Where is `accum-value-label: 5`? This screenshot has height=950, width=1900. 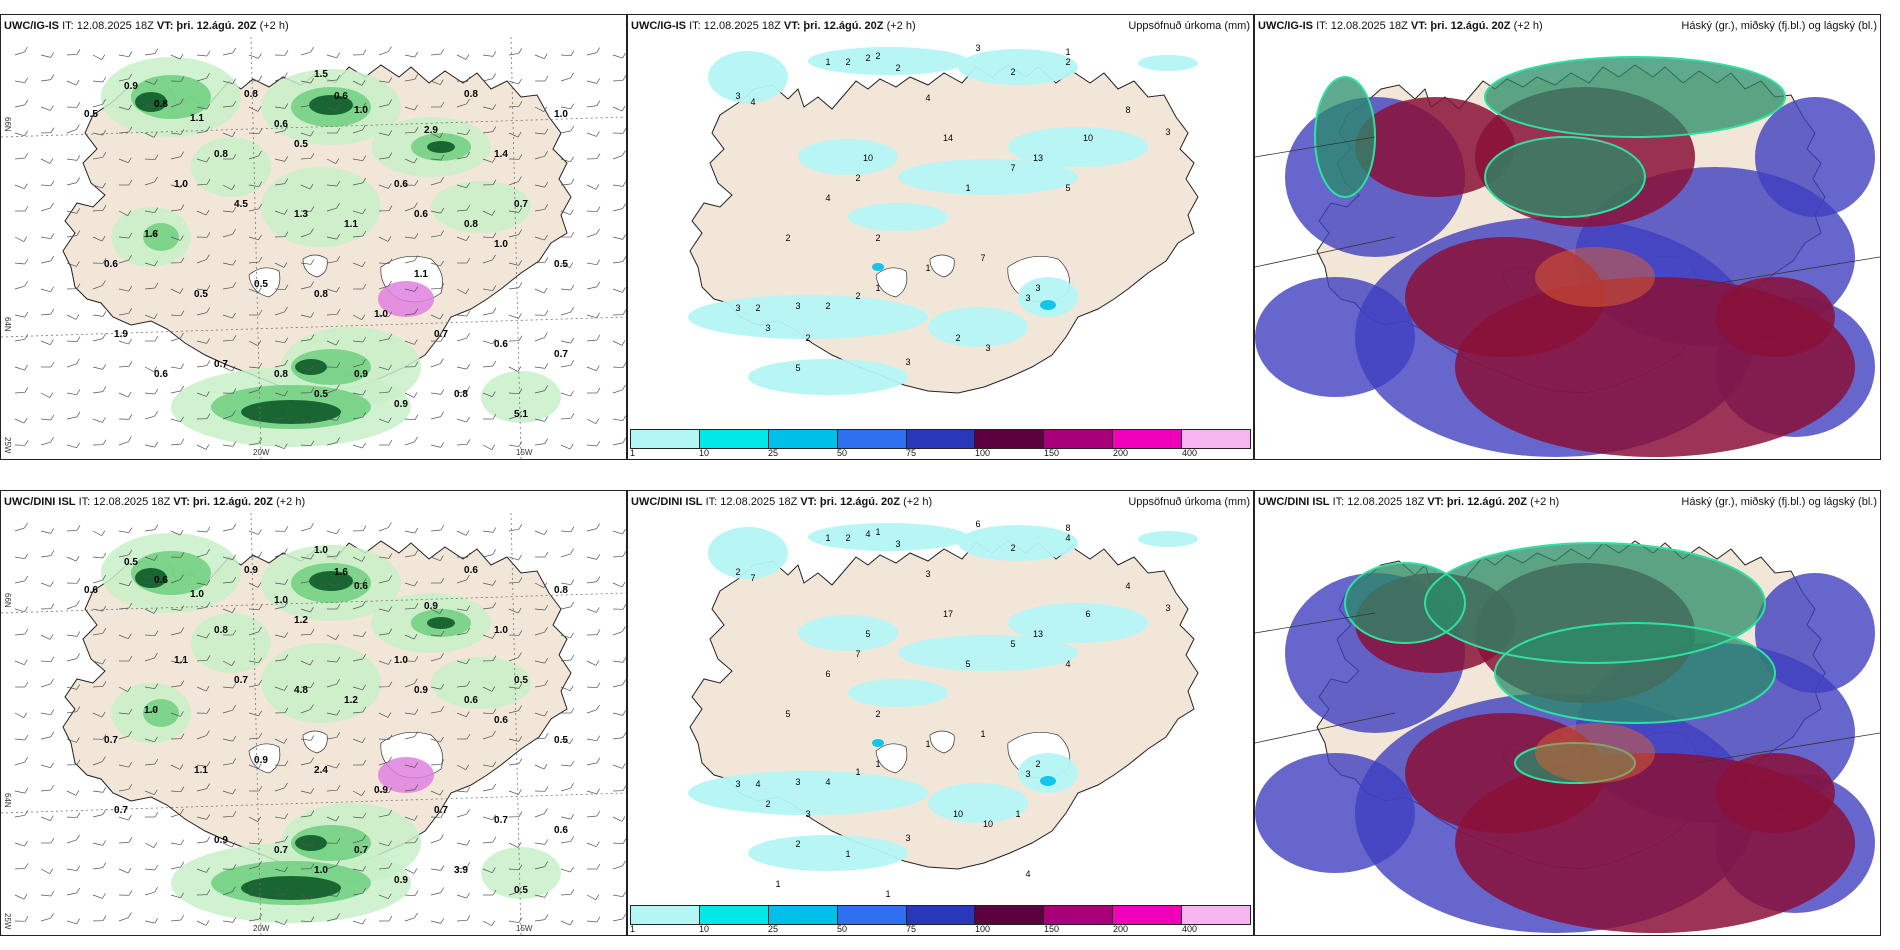
accum-value-label: 5 is located at coordinates (787, 714).